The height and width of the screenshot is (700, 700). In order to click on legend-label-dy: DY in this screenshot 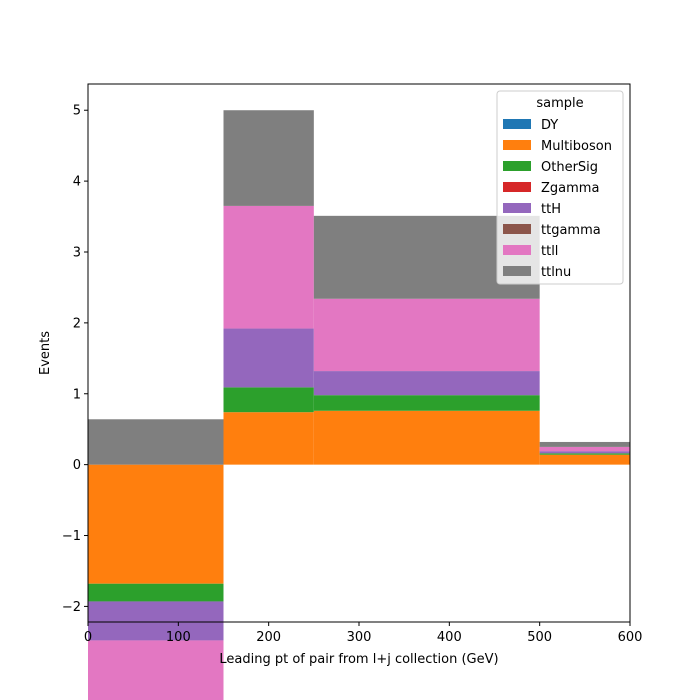, I will do `click(549, 125)`.